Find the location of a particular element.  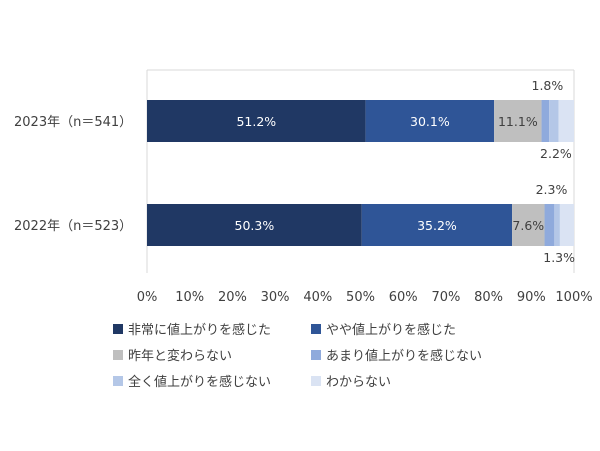

x-tick-label: 50% is located at coordinates (360, 297).